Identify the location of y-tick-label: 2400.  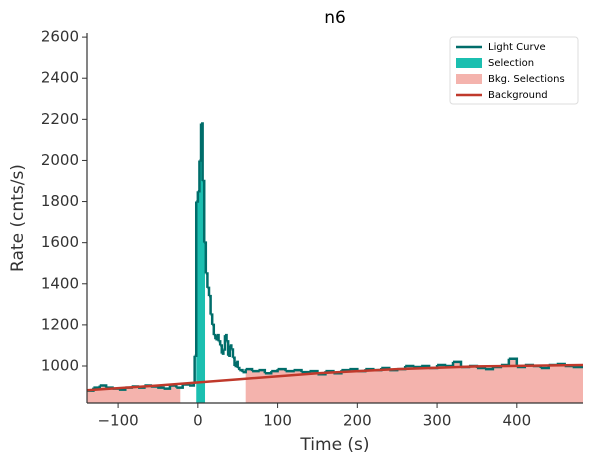
(60, 78).